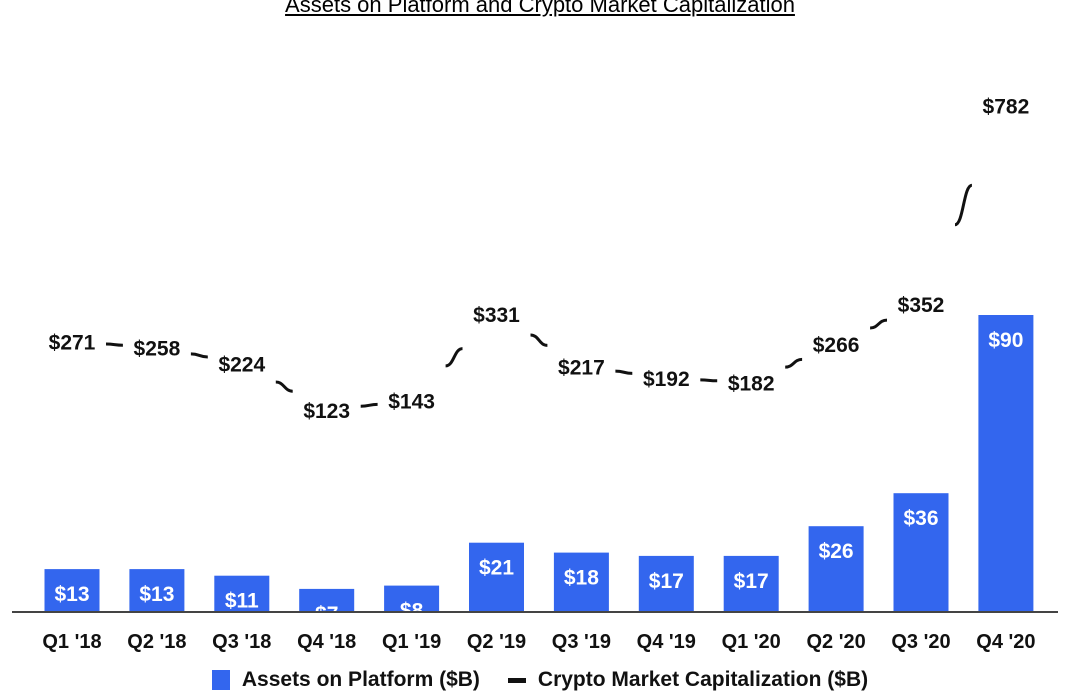 Image resolution: width=1080 pixels, height=693 pixels. What do you see at coordinates (581, 368) in the screenshot?
I see `line-label-6: $217` at bounding box center [581, 368].